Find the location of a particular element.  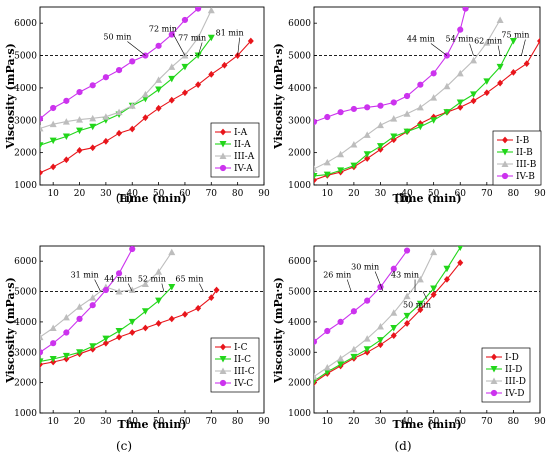

legend-label: I-B is located at coordinates (523, 141).